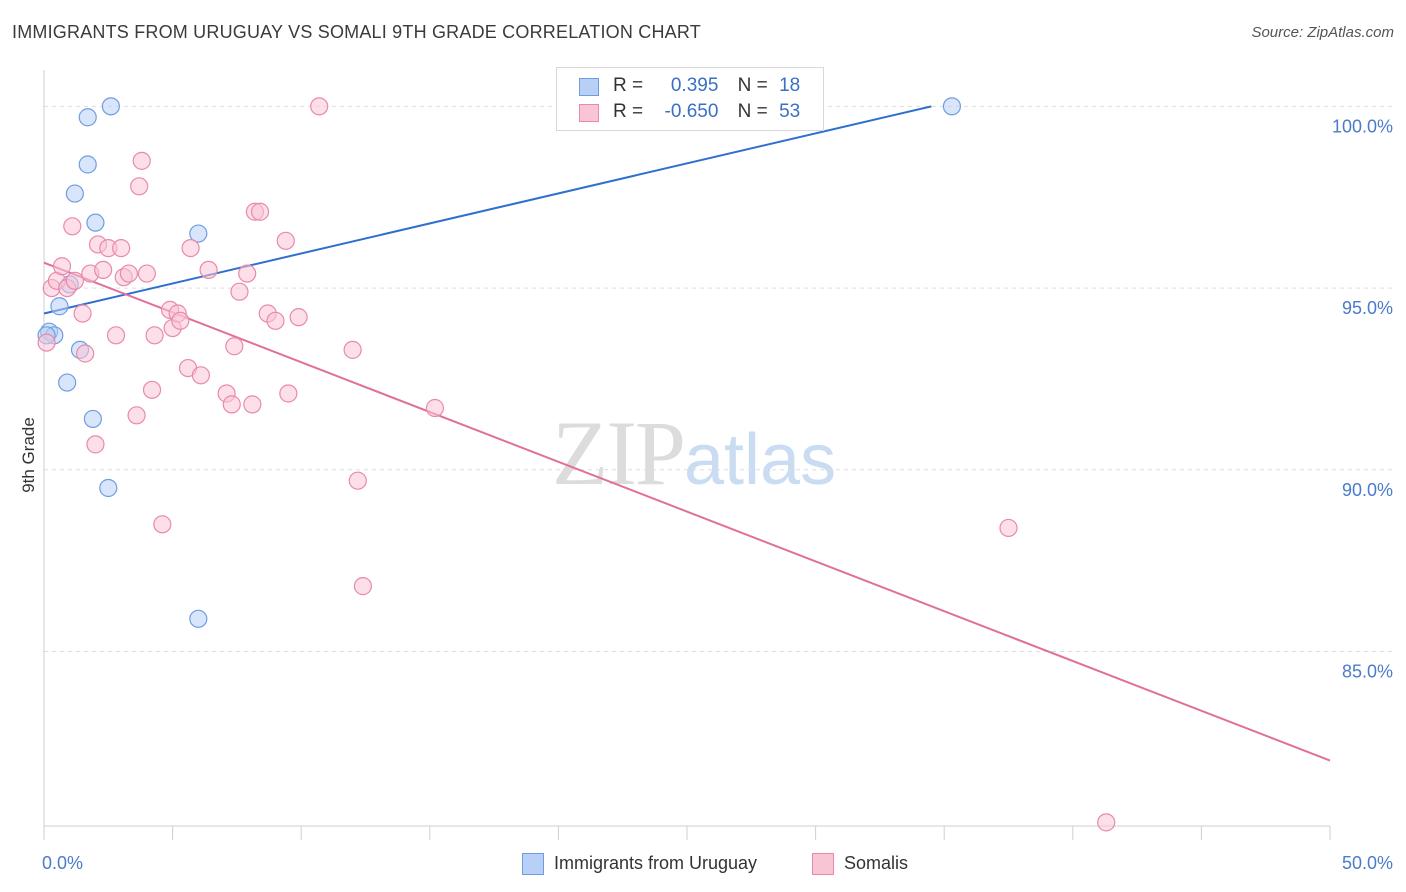 The width and height of the screenshot is (1406, 892). Describe the element at coordinates (1367, 308) in the screenshot. I see `y-tick-label: 95.0%` at that location.